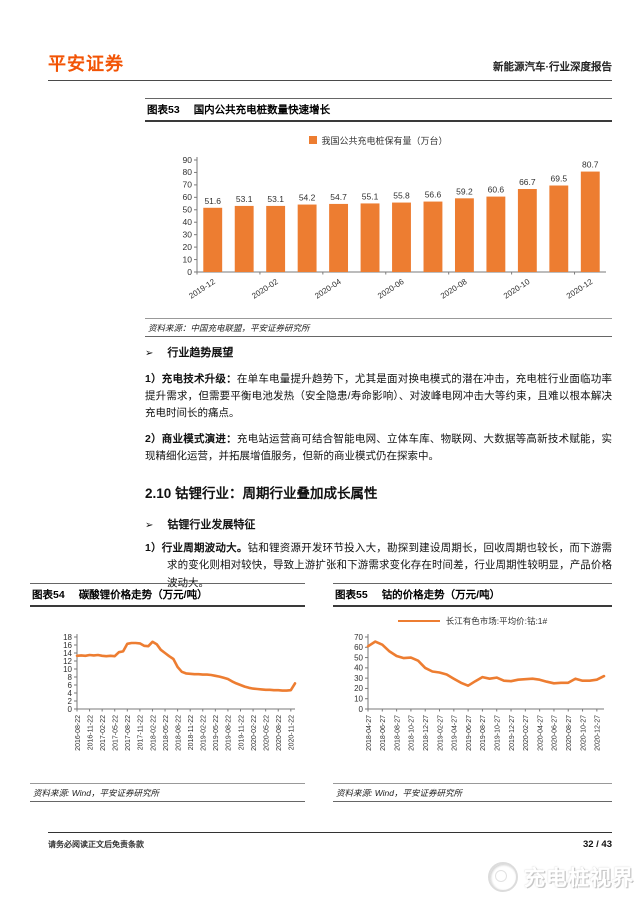 The width and height of the screenshot is (640, 905). What do you see at coordinates (279, 733) in the screenshot?
I see `svg-text: 2020-08-22` at bounding box center [279, 733].